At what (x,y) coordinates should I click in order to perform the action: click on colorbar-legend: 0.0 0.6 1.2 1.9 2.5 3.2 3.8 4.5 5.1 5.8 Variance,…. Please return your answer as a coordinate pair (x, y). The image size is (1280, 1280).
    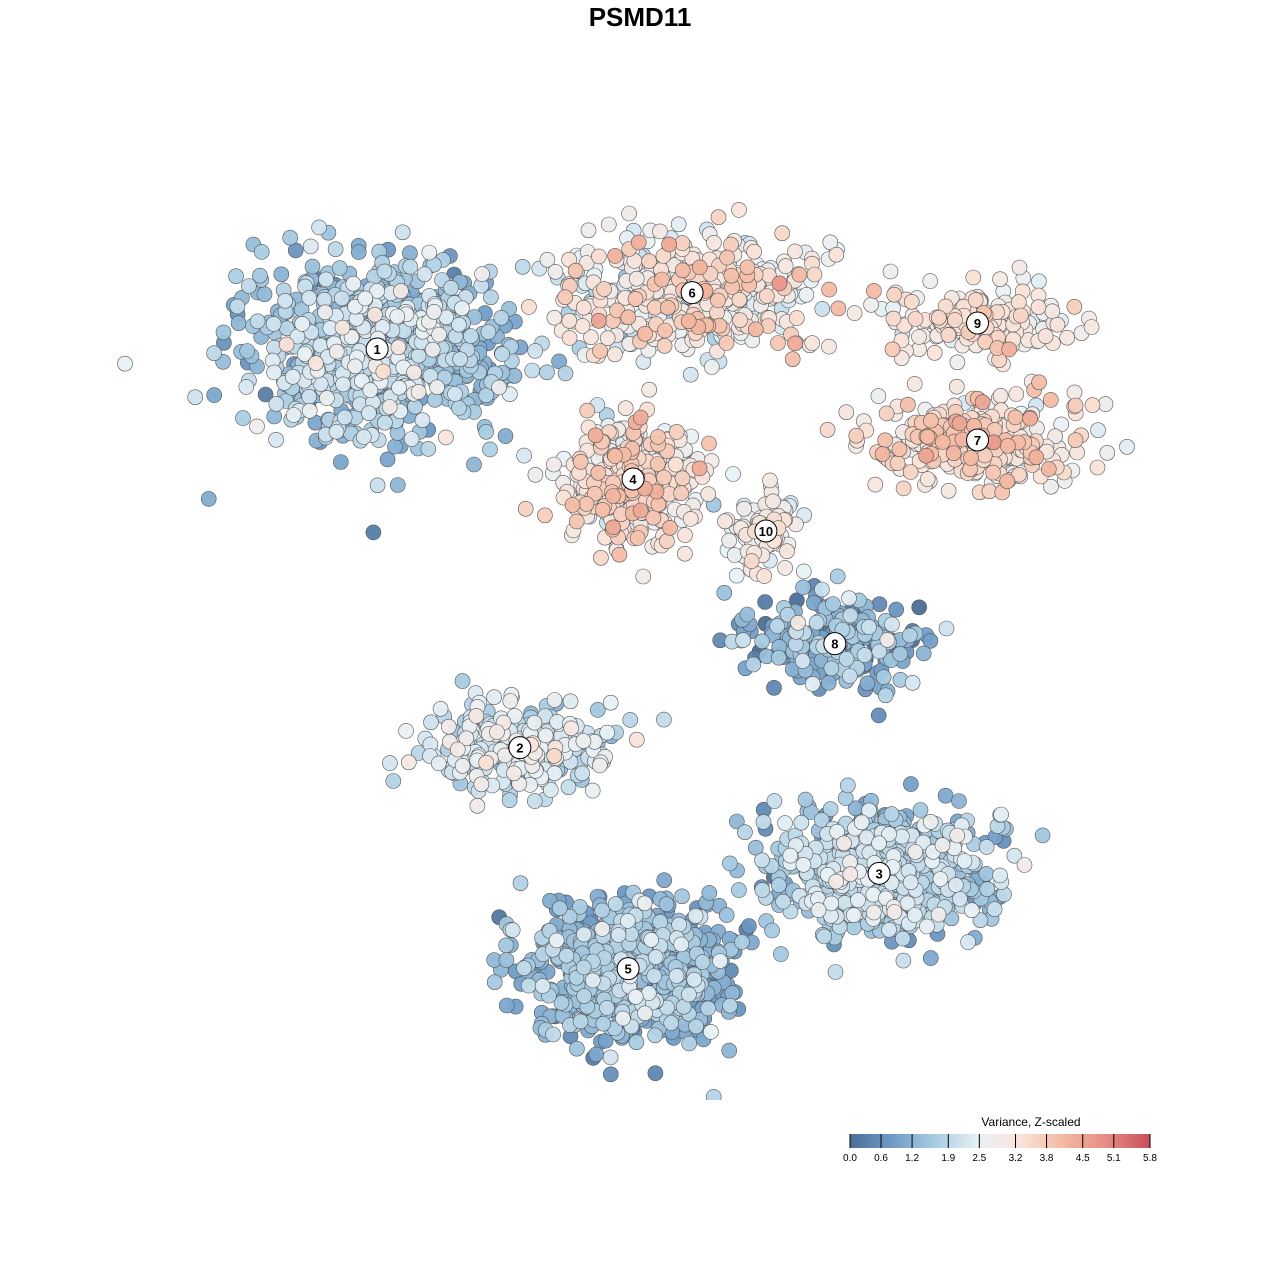
    Looking at the image, I should click on (1000, 1142).